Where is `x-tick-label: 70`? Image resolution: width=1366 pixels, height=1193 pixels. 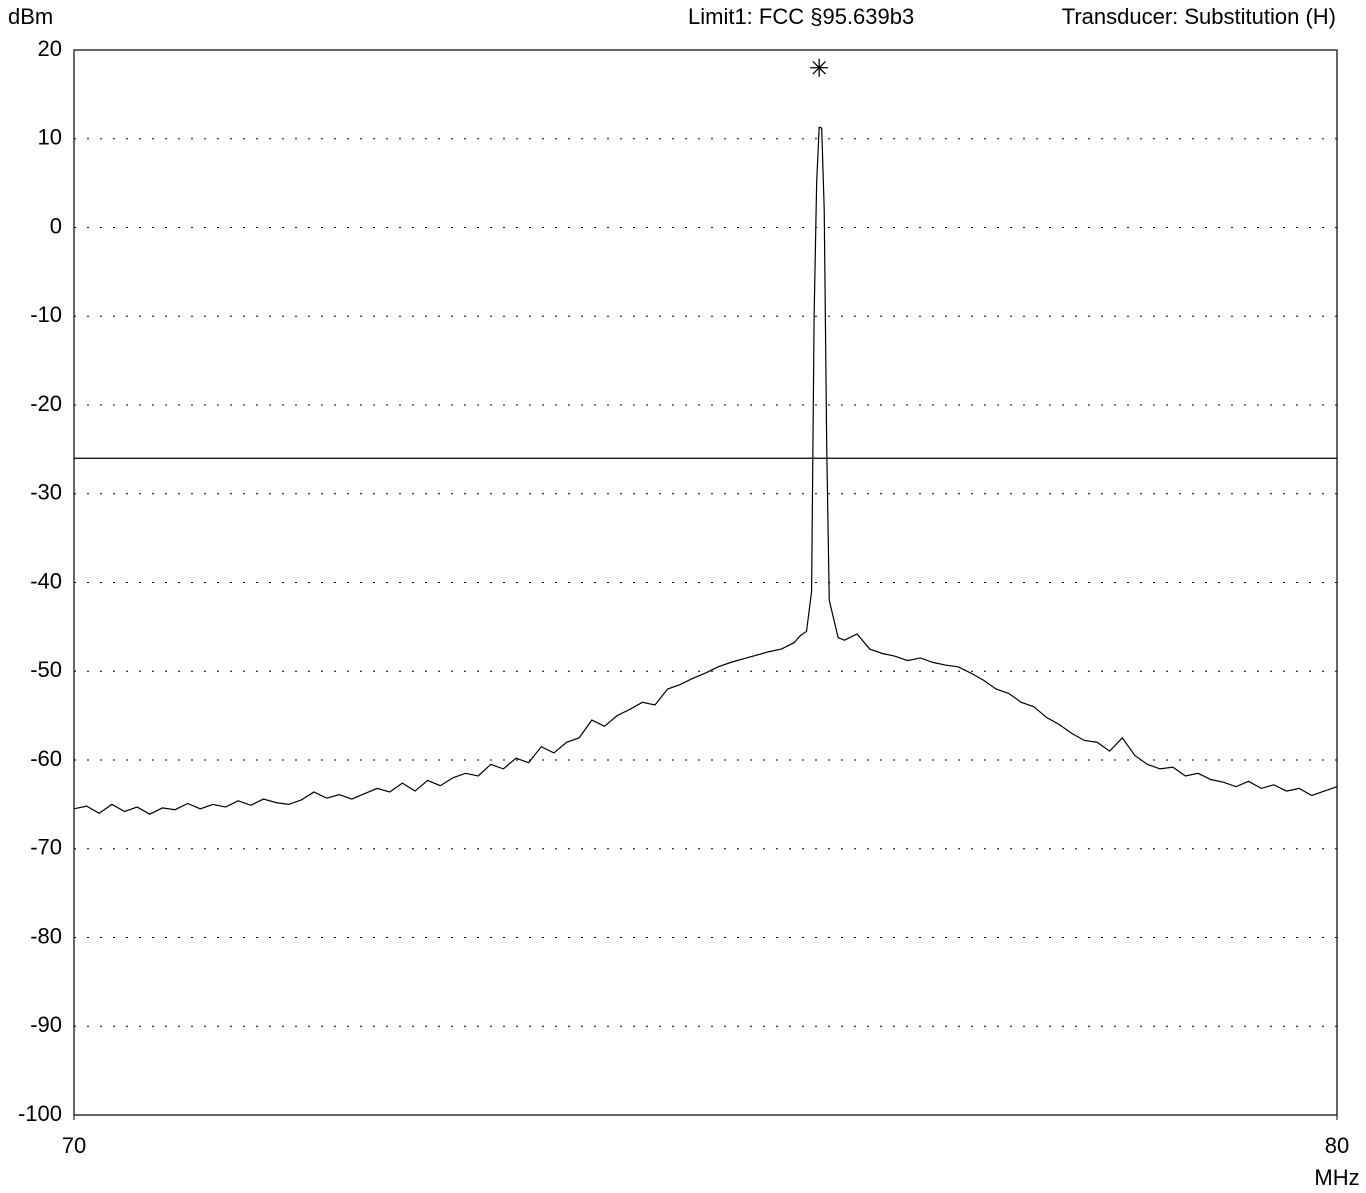 x-tick-label: 70 is located at coordinates (74, 1145).